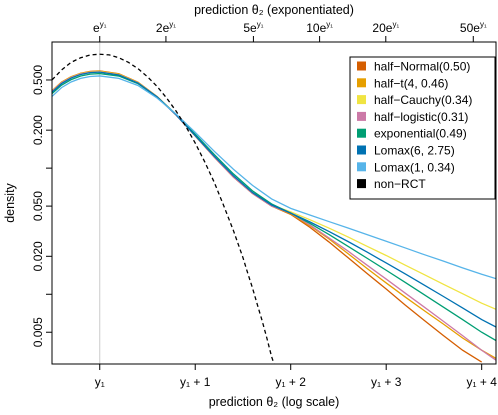 The image size is (498, 415). Describe the element at coordinates (38, 256) in the screenshot. I see `y-tick-label-1: 0.020` at that location.